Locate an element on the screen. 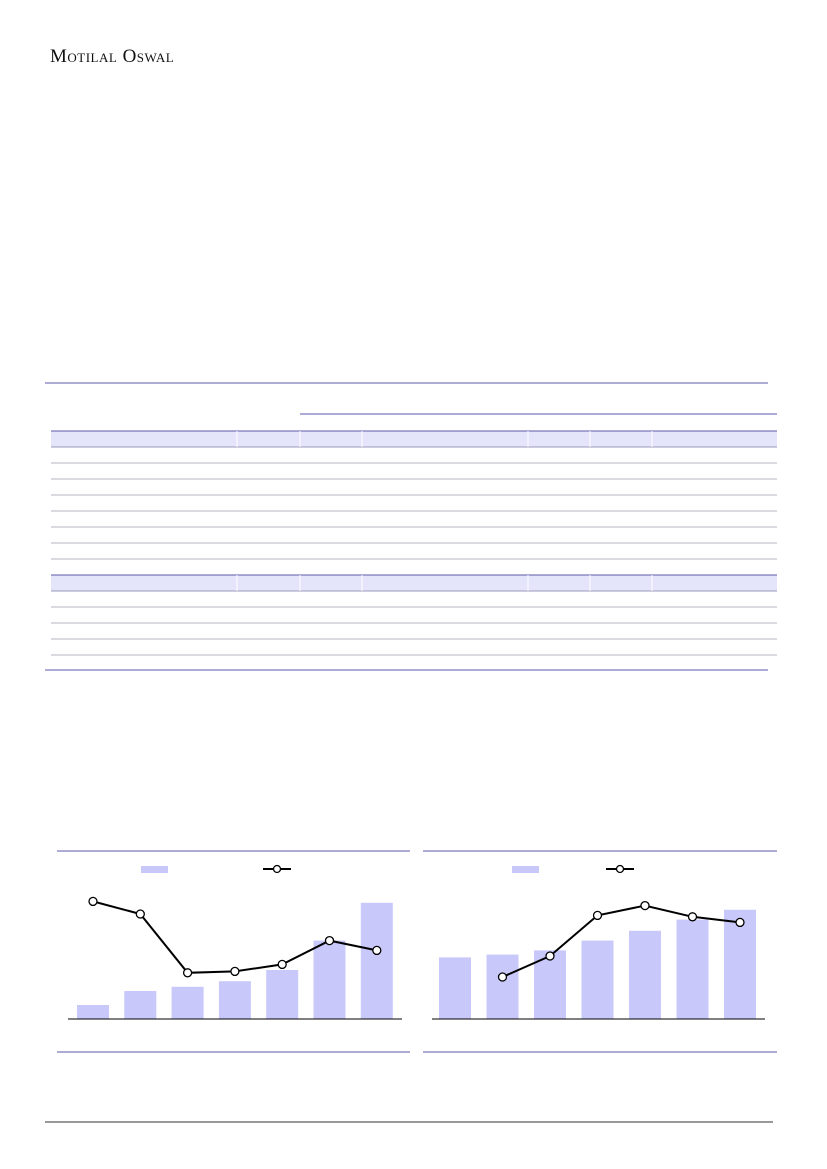 The height and width of the screenshot is (1169, 827). line-series is located at coordinates (621, 941).